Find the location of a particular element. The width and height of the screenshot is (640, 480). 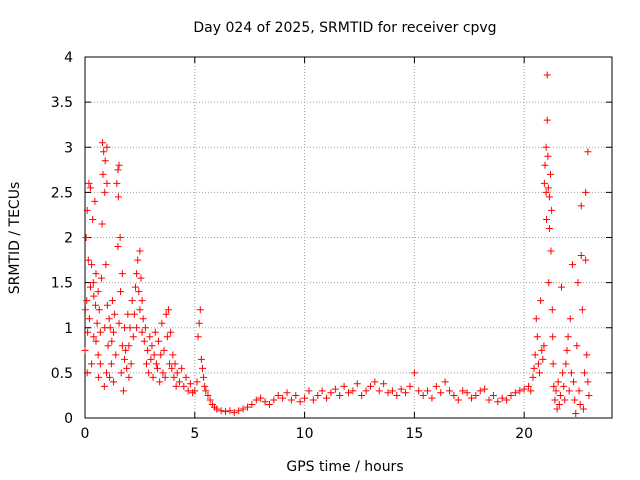

y-tick-label: 2.5 is located at coordinates (62, 193).